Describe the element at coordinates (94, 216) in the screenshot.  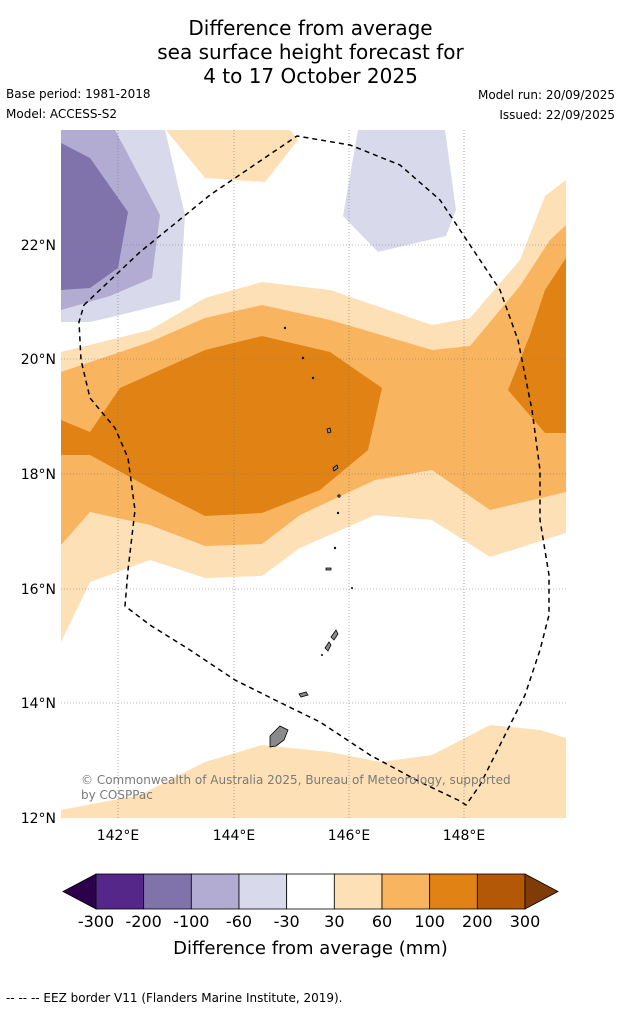
I see `contour-neg100` at that location.